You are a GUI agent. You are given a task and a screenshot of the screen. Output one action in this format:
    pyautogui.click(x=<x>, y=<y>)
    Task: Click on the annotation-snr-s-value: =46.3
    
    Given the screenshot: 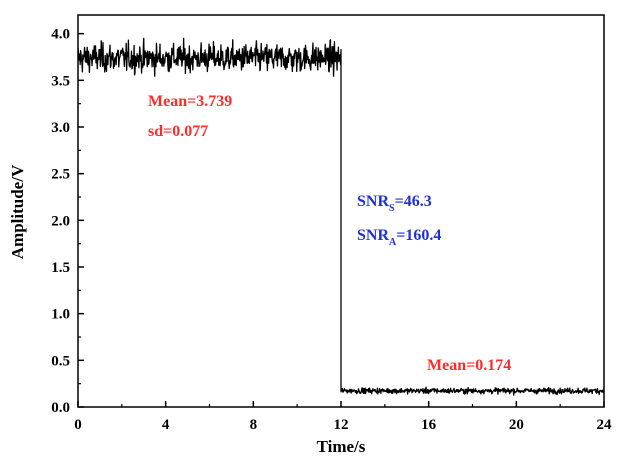 What is the action you would take?
    pyautogui.click(x=413, y=201)
    